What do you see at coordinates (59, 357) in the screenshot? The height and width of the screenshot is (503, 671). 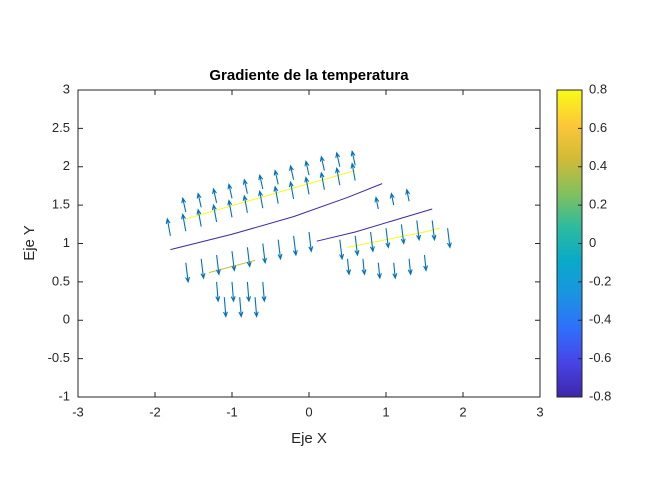 I see `y-tick-label: -0.5` at bounding box center [59, 357].